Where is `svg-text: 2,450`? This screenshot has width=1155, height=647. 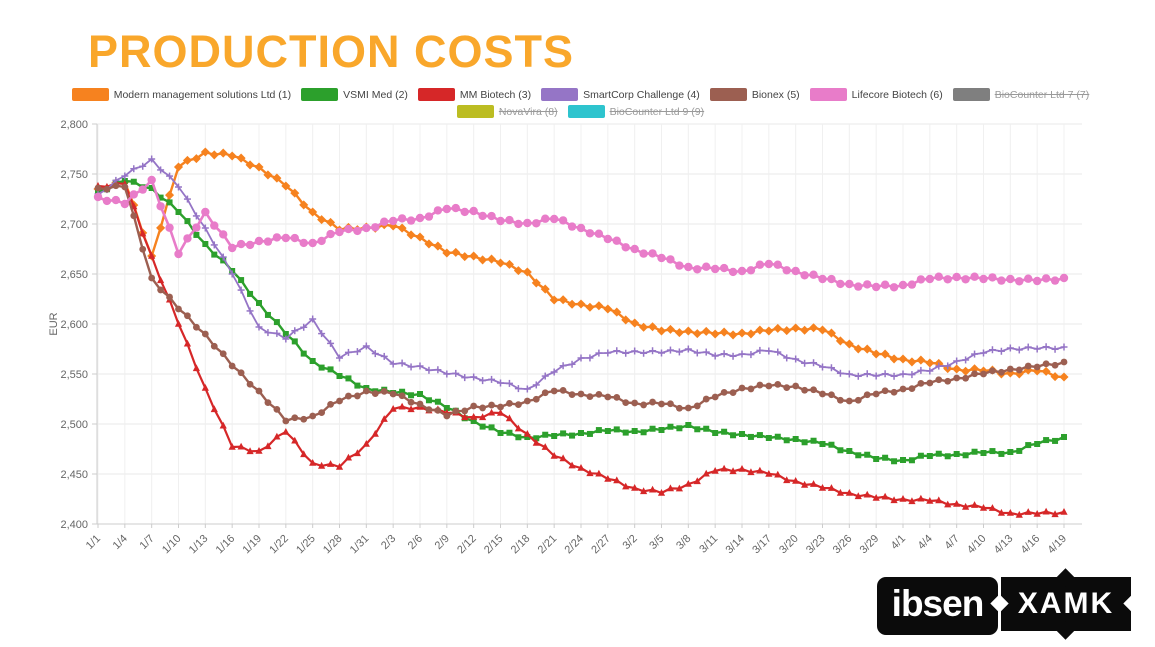 svg-text: 2,450 is located at coordinates (74, 475).